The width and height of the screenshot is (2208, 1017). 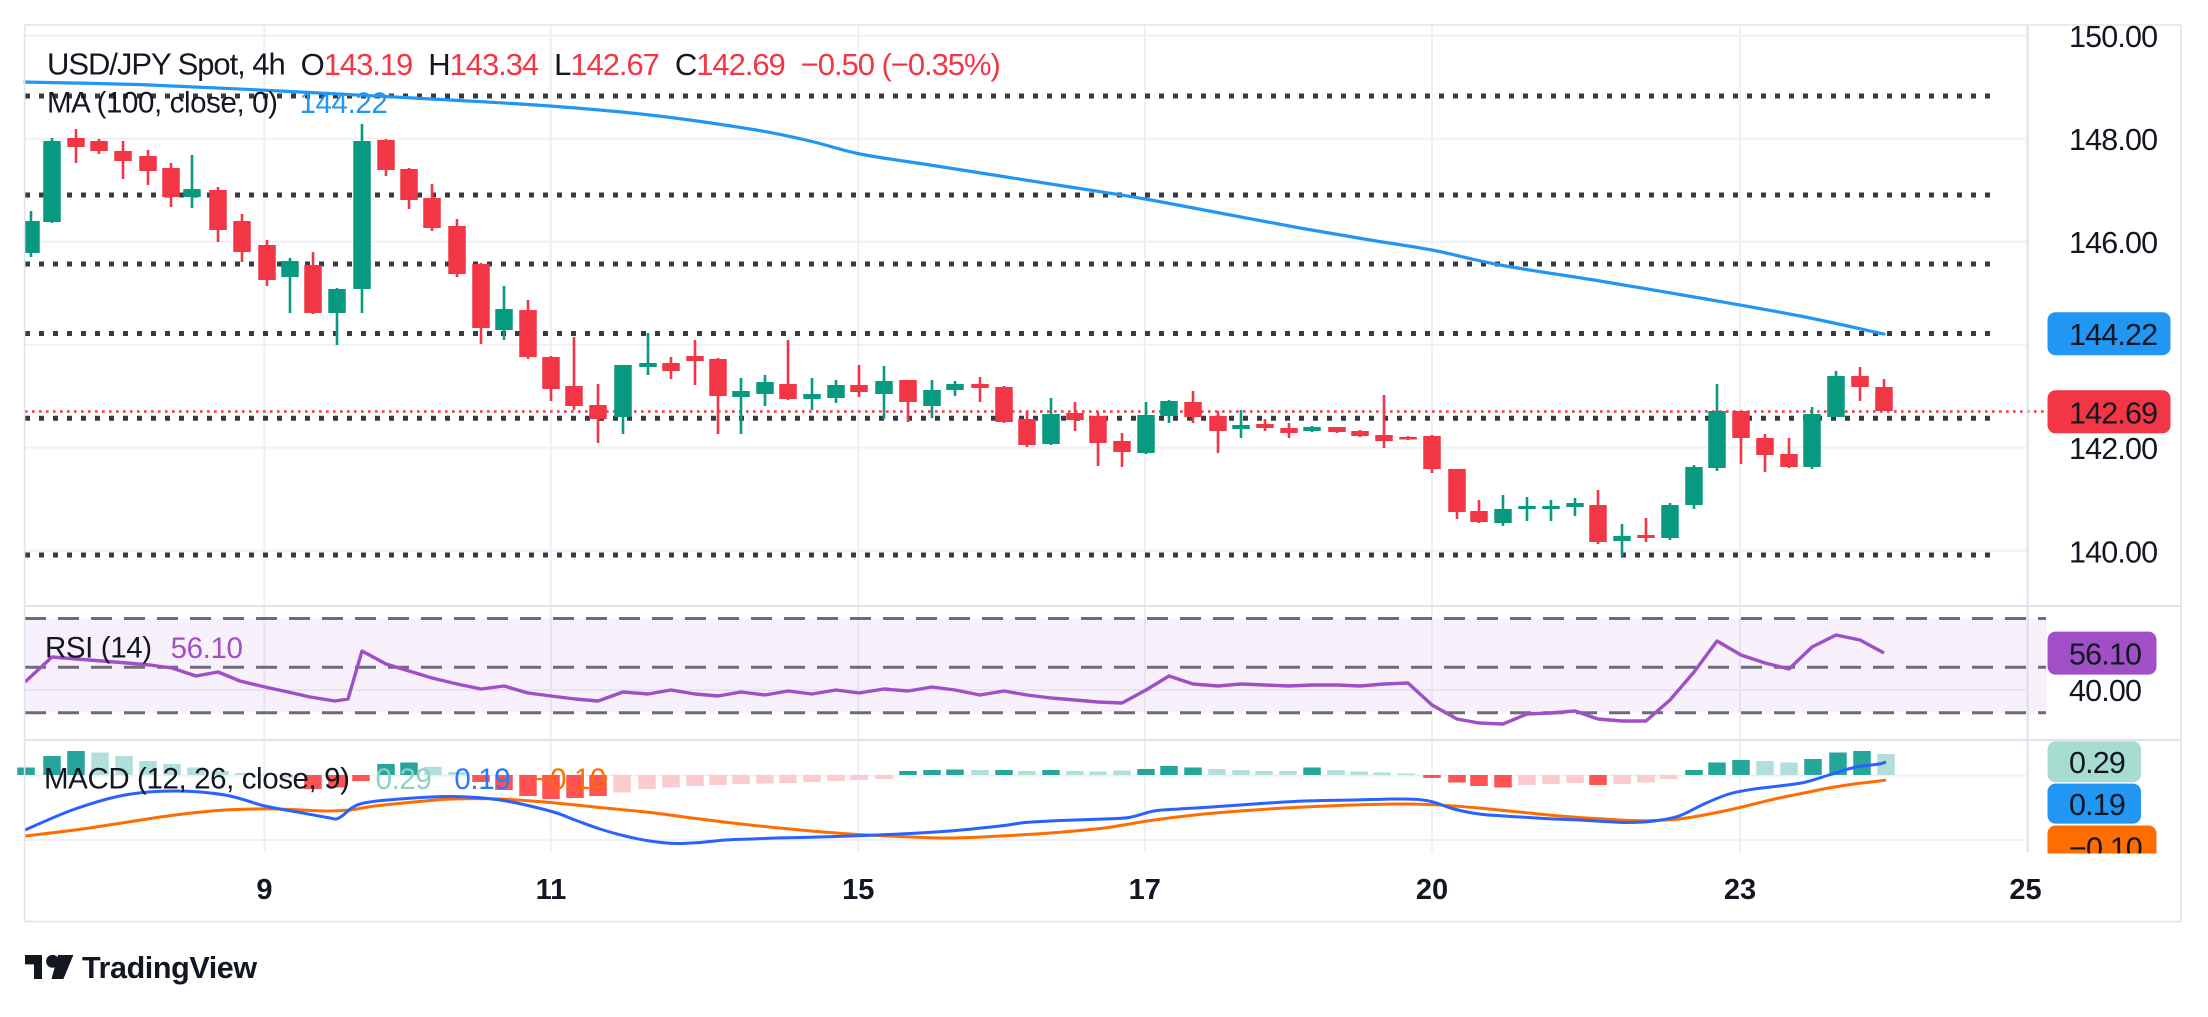 What do you see at coordinates (2113, 243) in the screenshot?
I see `svg-text: 146.00` at bounding box center [2113, 243].